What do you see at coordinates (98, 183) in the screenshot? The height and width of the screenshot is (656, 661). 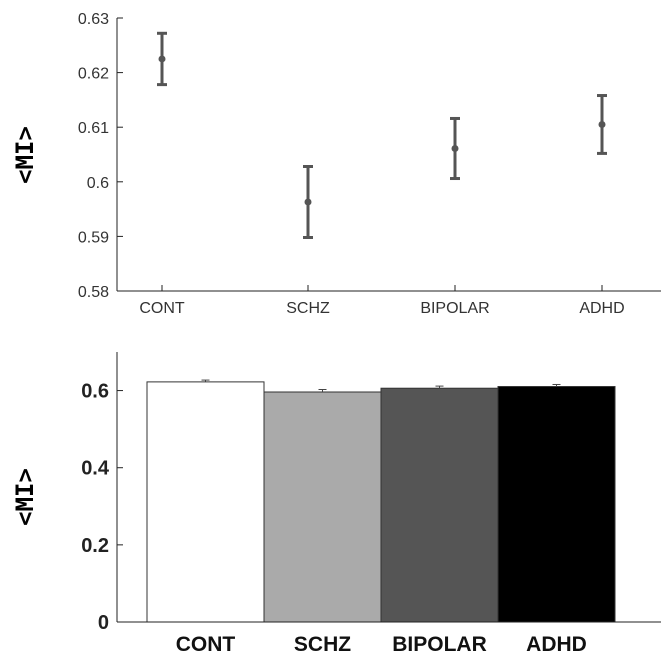 I see `top-y-tick-label: 0.6` at bounding box center [98, 183].